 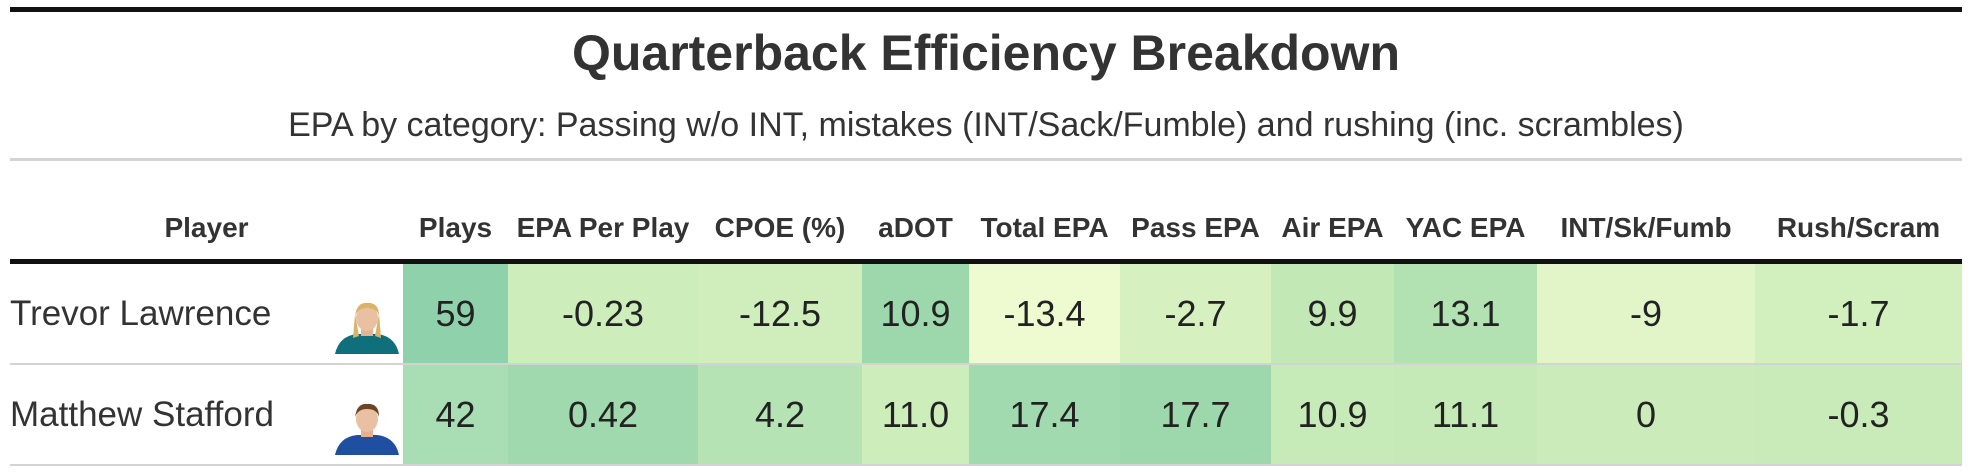 I want to click on value-cell: 17.7, so click(x=1196, y=415).